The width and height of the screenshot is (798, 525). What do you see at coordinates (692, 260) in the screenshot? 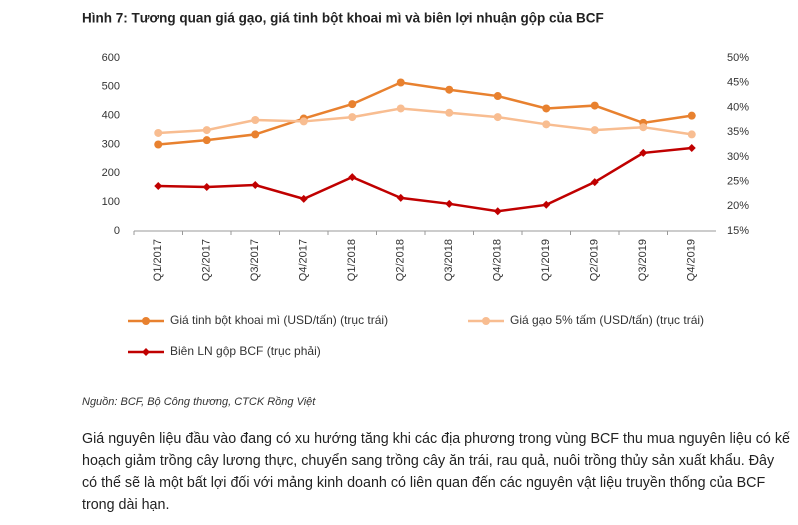
I see `x-tick-label: Q4/2019` at bounding box center [692, 260].